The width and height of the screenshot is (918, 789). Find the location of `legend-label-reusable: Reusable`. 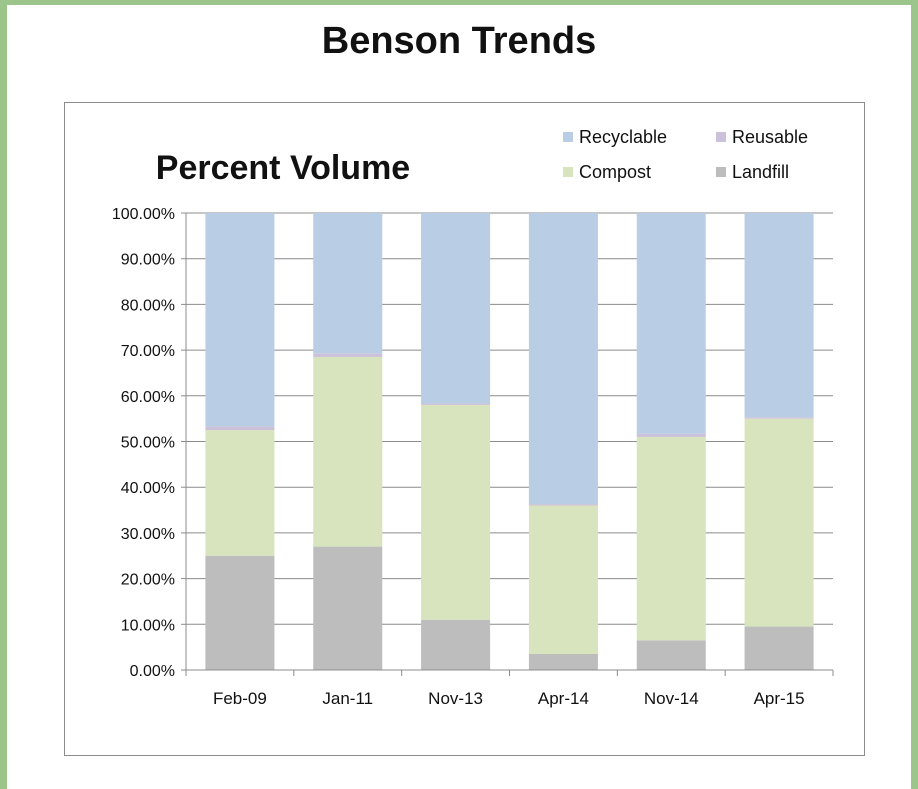

legend-label-reusable: Reusable is located at coordinates (770, 137).